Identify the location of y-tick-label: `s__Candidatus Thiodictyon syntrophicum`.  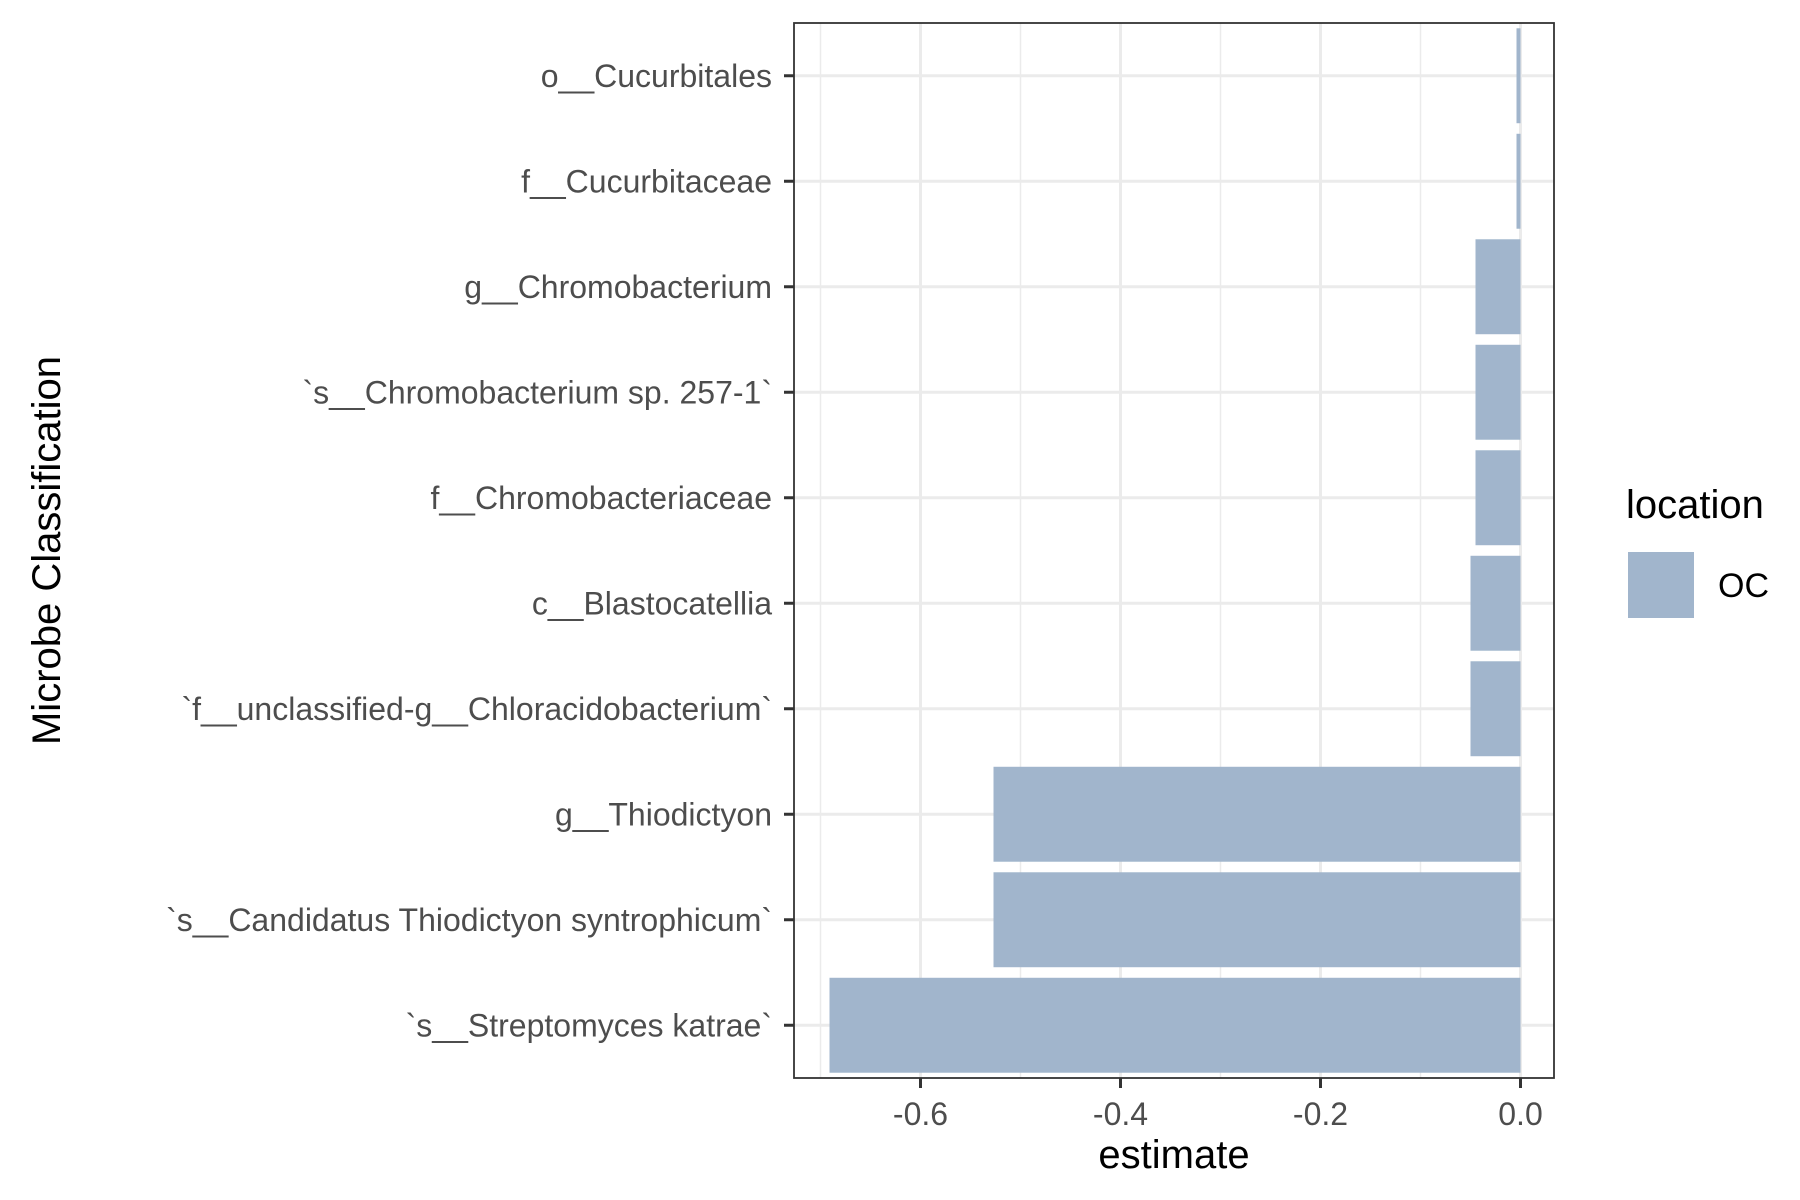
(469, 920).